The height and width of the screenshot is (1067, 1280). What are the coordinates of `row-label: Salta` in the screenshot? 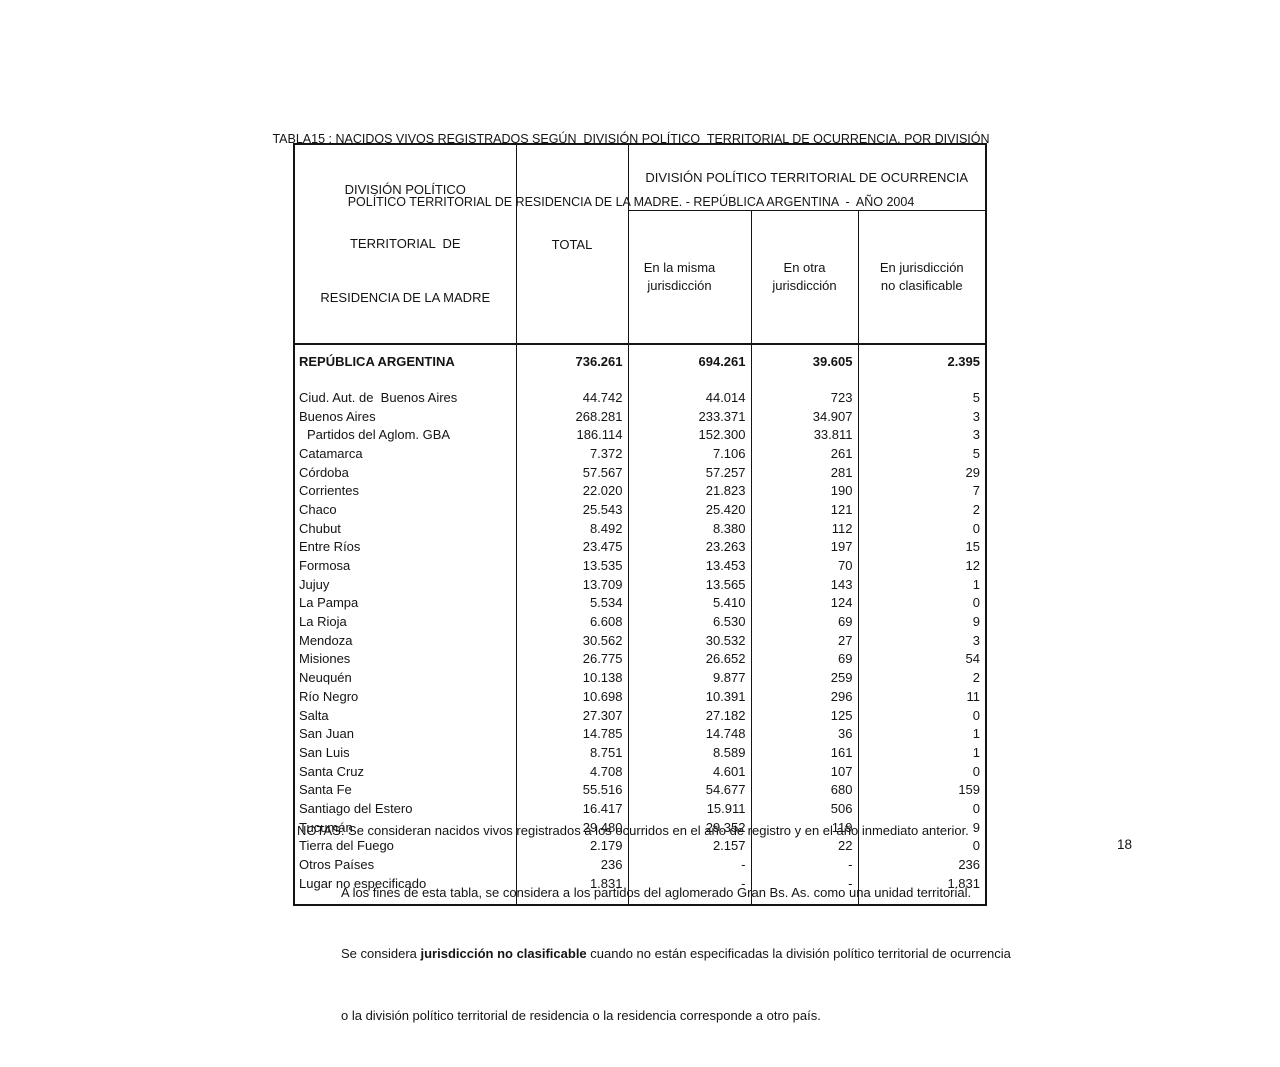 It's located at (314, 715).